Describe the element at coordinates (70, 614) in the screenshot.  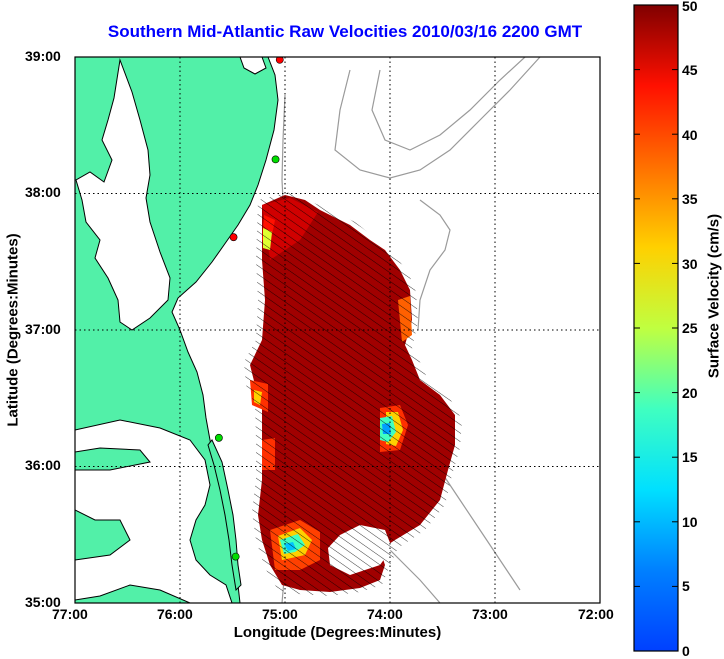
I see `x-tick: 77:00` at that location.